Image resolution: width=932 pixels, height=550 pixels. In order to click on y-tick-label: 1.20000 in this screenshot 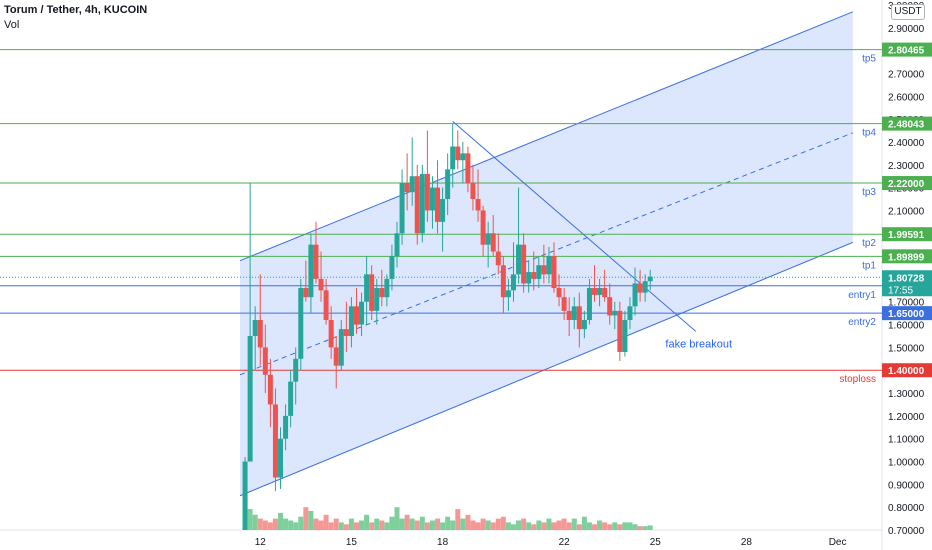, I will do `click(906, 417)`.